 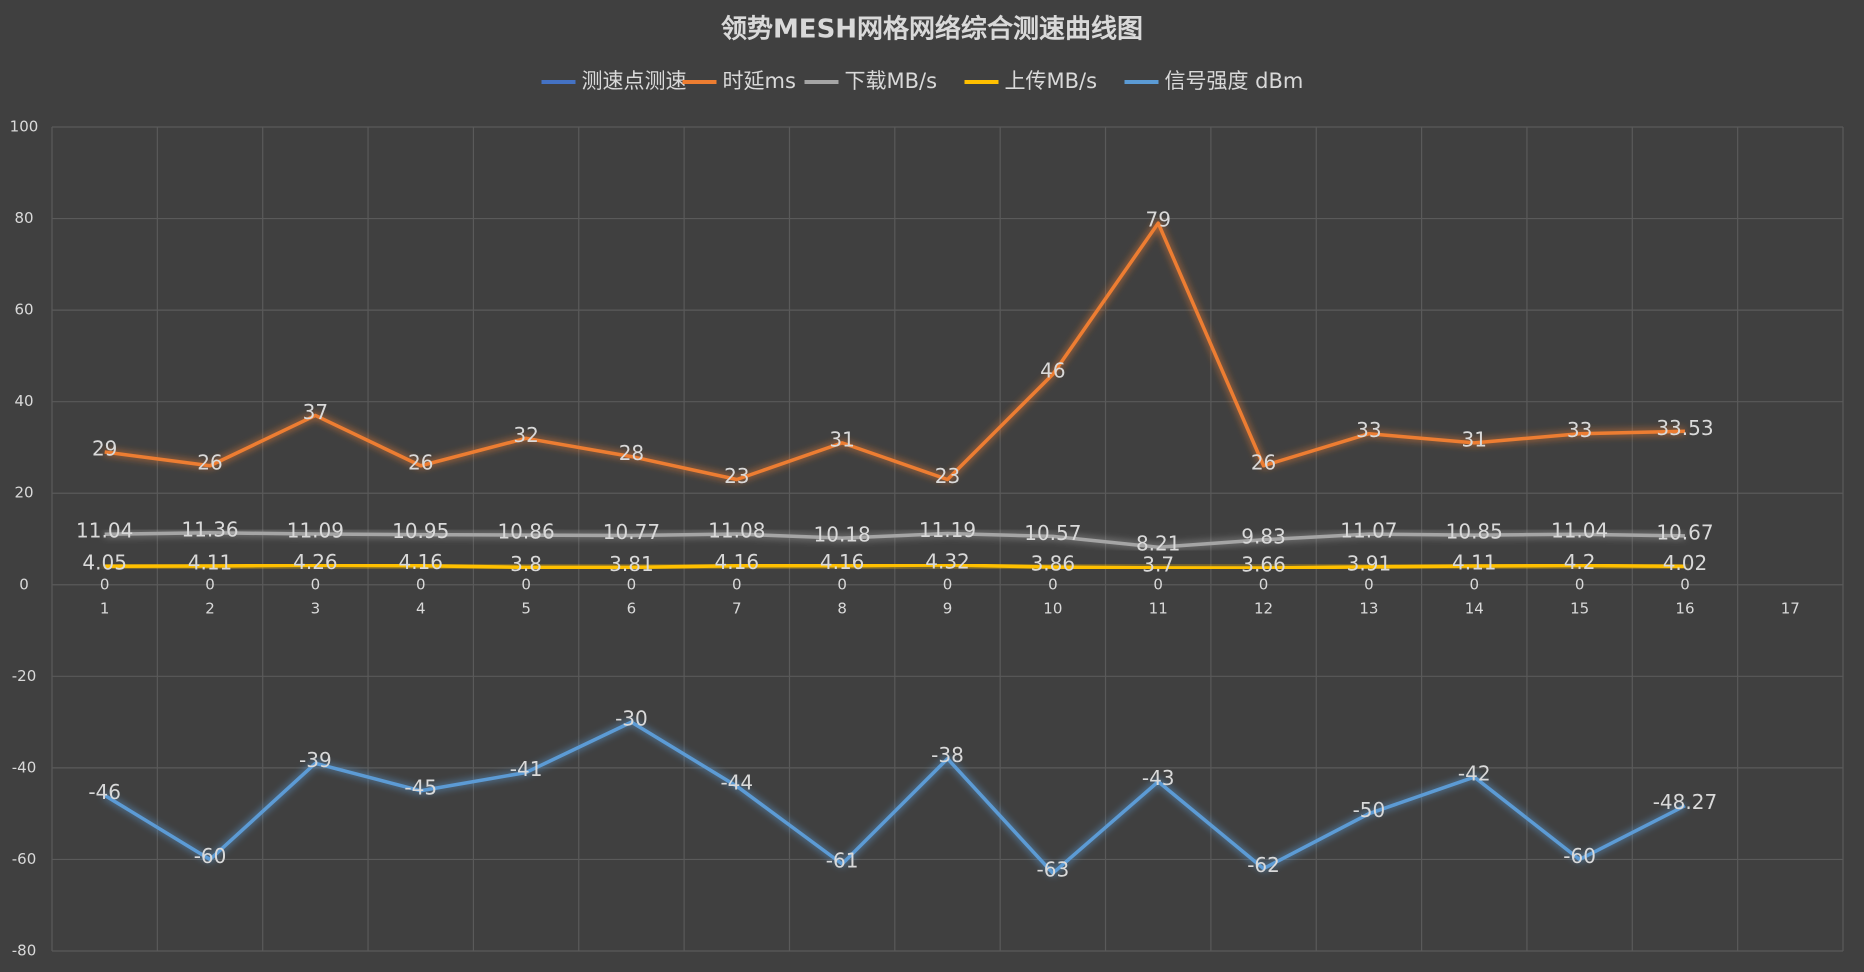 I want to click on data-label: 4.32, so click(x=947, y=562).